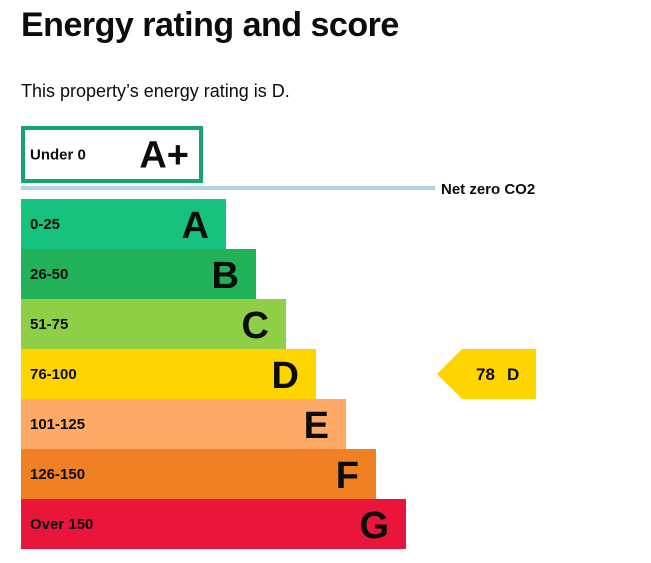 The image size is (651, 563). Describe the element at coordinates (316, 426) in the screenshot. I see `band-e-letter: E` at that location.